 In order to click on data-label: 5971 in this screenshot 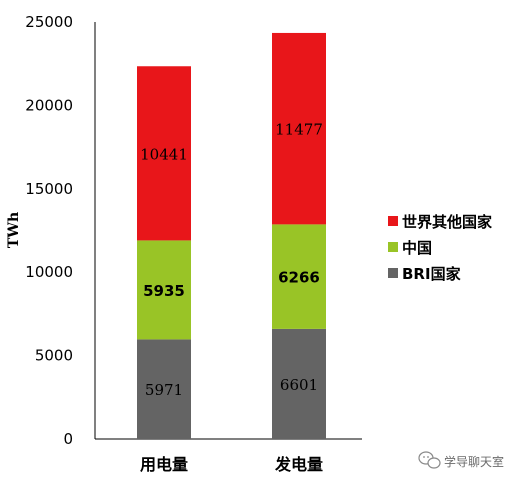, I will do `click(164, 390)`.